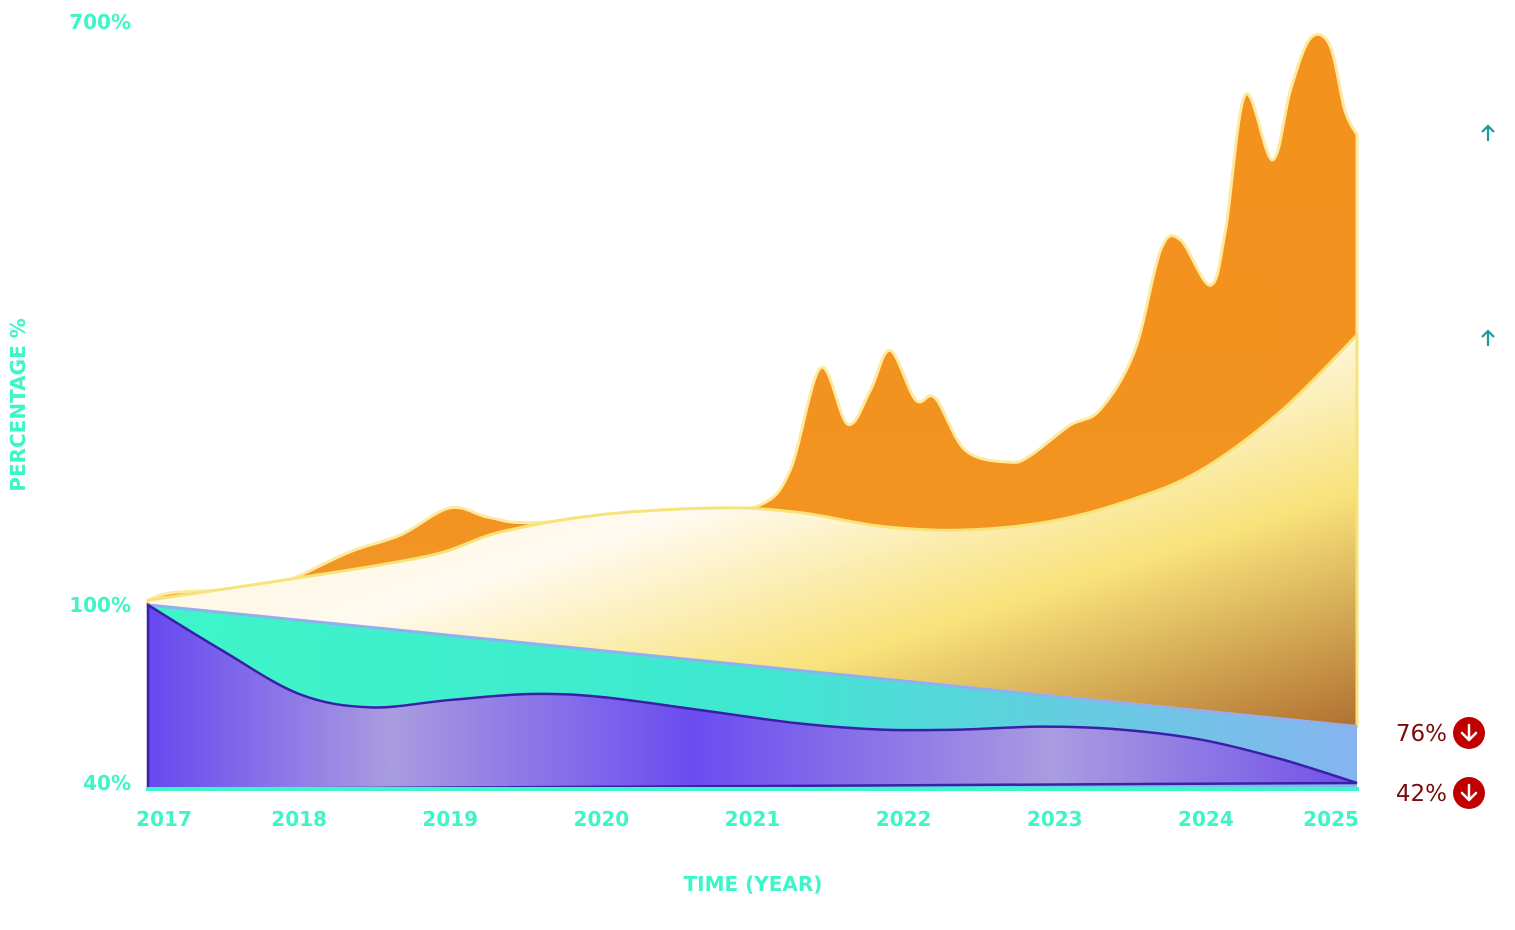  I want to click on x-tick-label: 2023, so click(1055, 819).